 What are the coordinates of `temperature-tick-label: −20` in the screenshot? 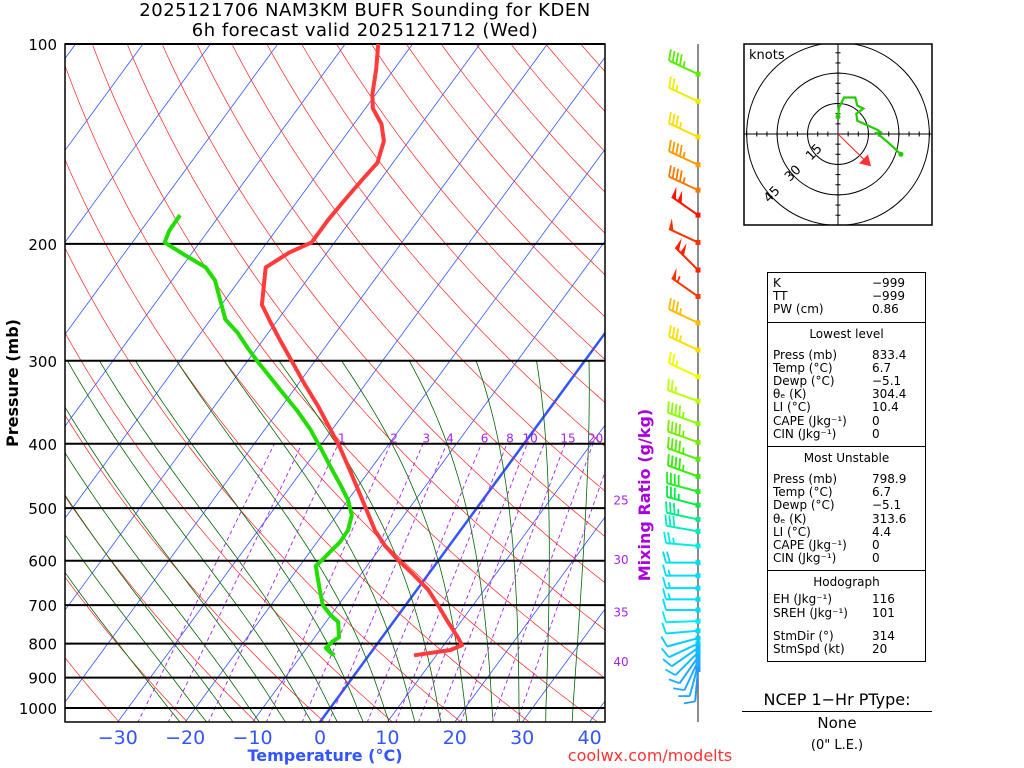 It's located at (185, 738).